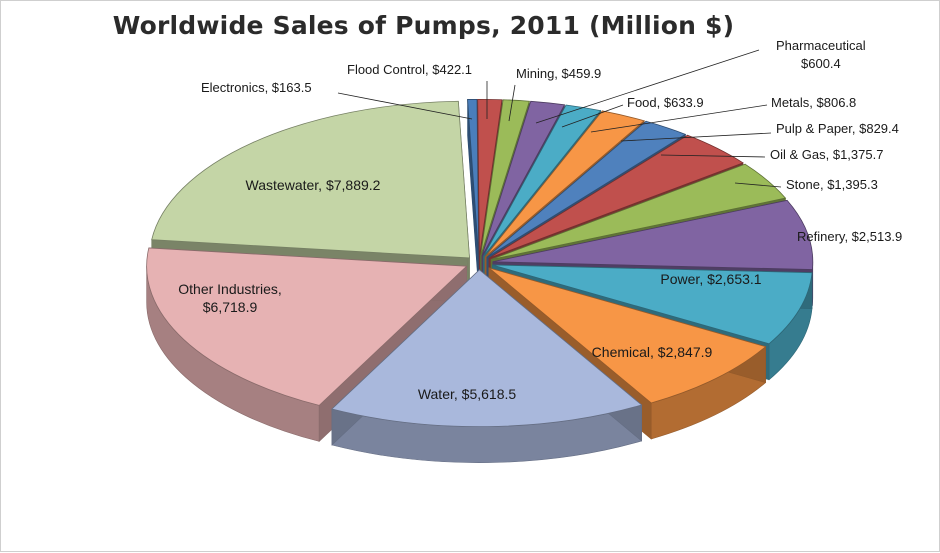 The width and height of the screenshot is (940, 553). Describe the element at coordinates (313, 185) in the screenshot. I see `data-label-wastewater: Wastewater, $7,889.2` at that location.